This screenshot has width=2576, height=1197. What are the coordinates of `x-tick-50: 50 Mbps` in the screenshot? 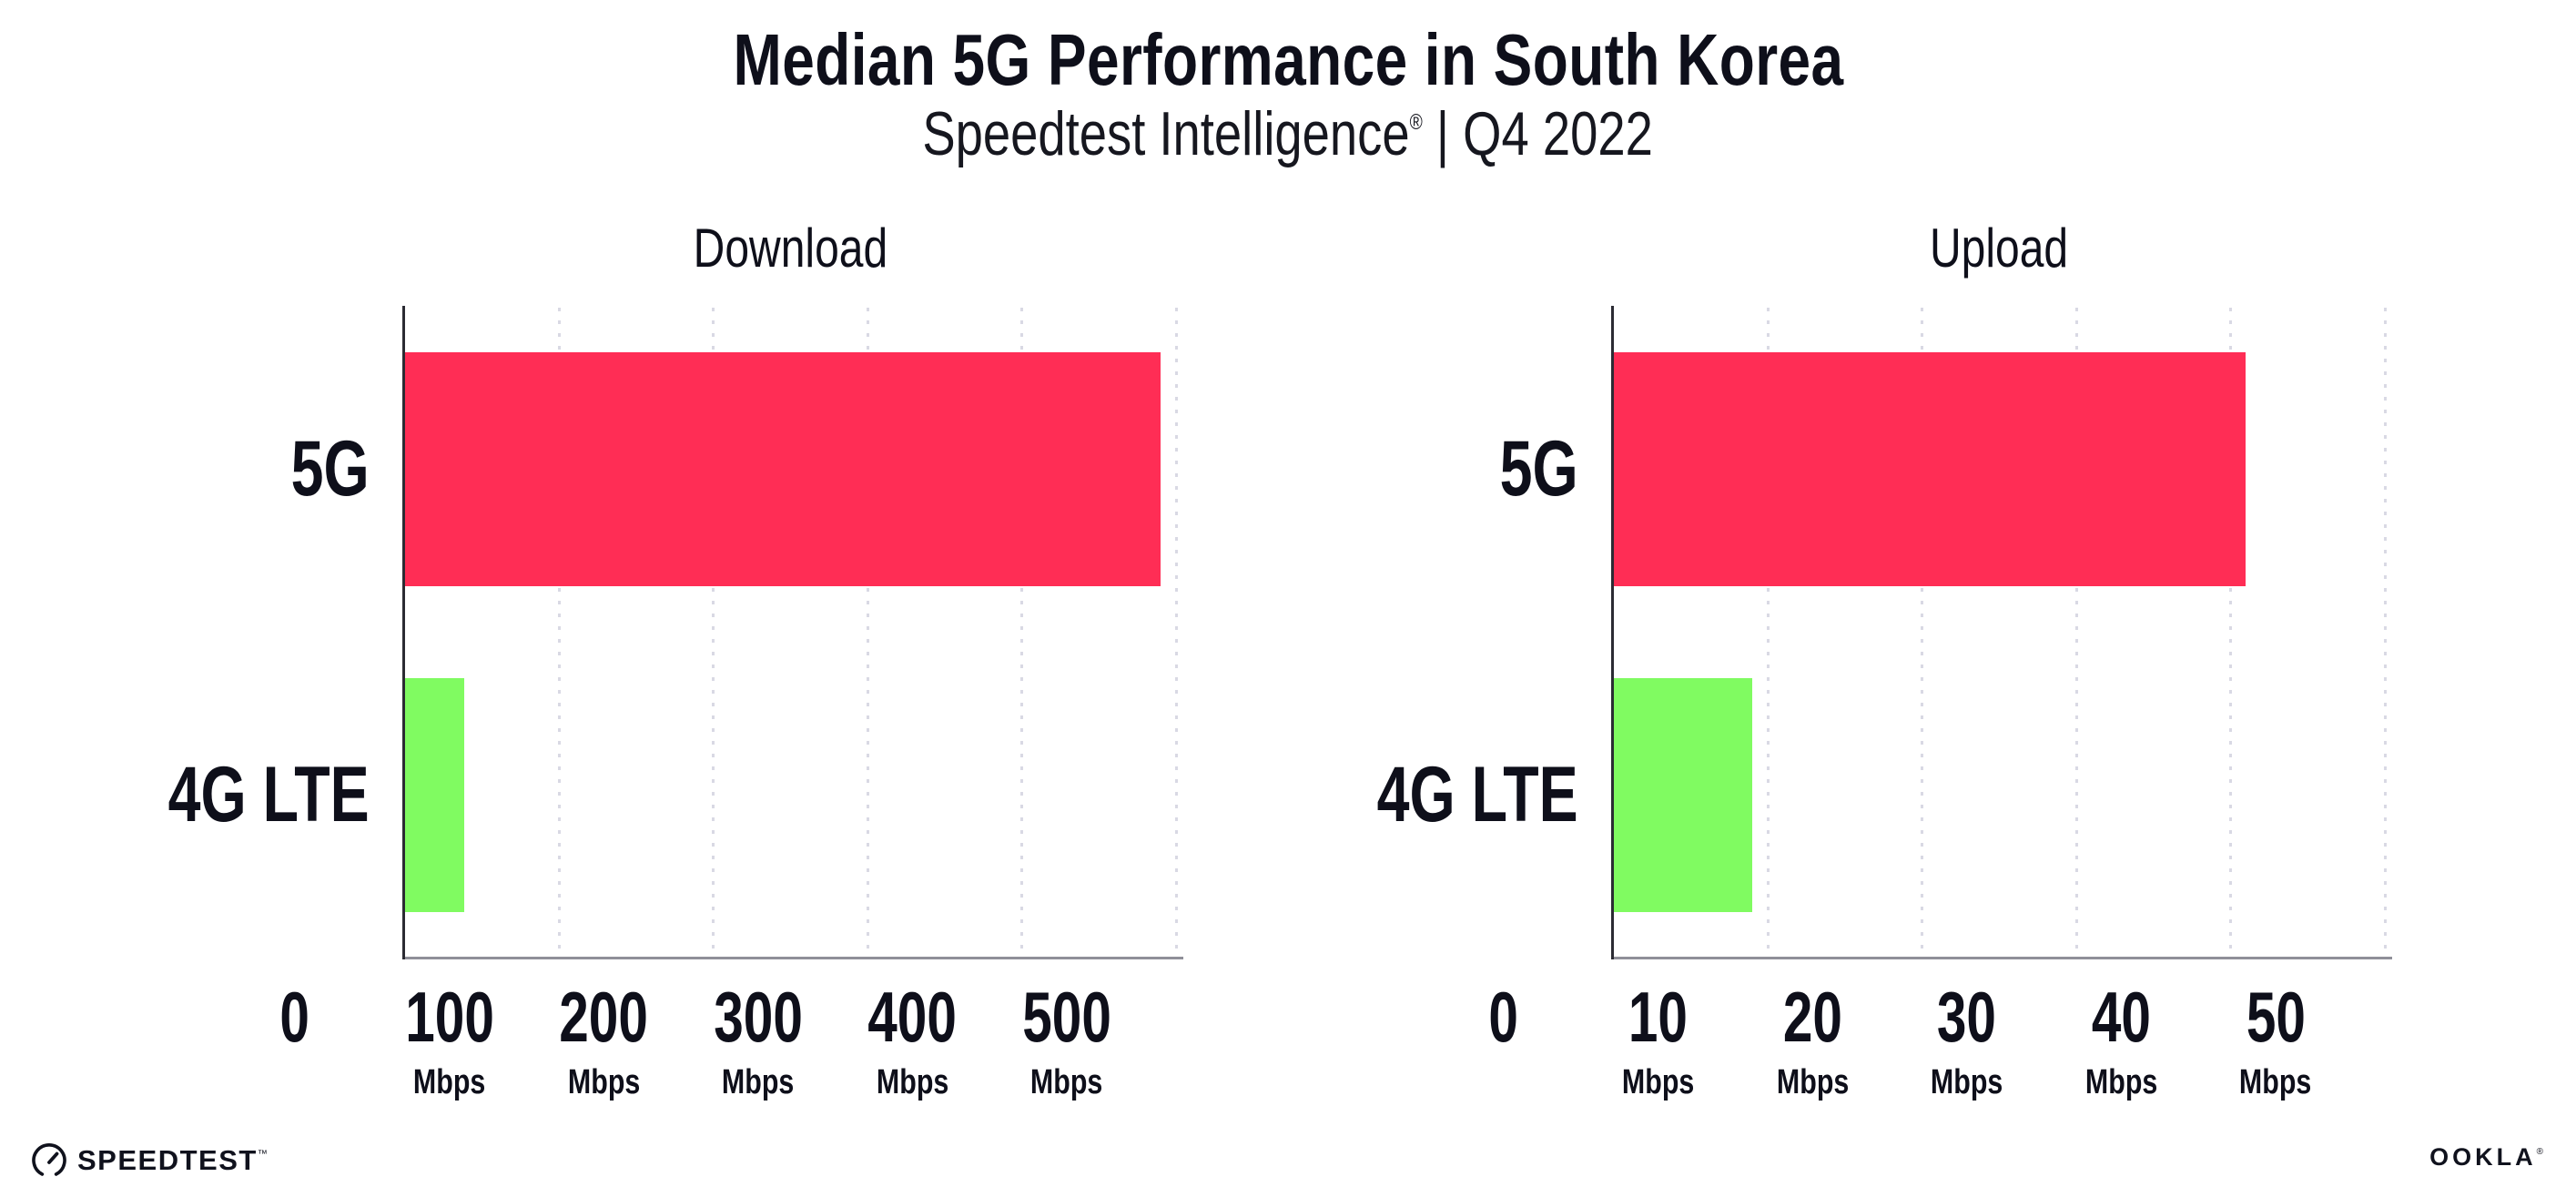 It's located at (2275, 1040).